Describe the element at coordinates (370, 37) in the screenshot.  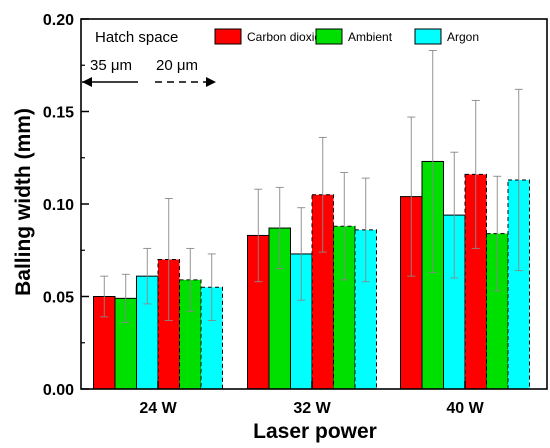
I see `legend-label: Ambient` at that location.